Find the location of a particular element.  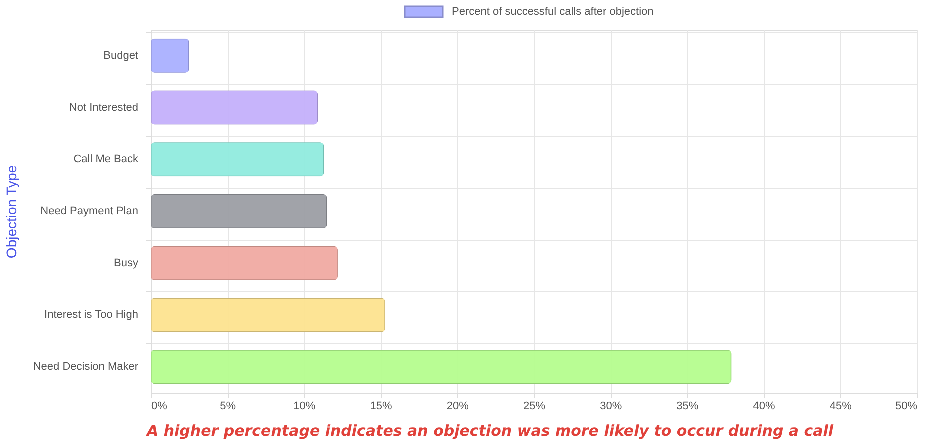

legend-label: Percent of successful calls after objection is located at coordinates (553, 12).